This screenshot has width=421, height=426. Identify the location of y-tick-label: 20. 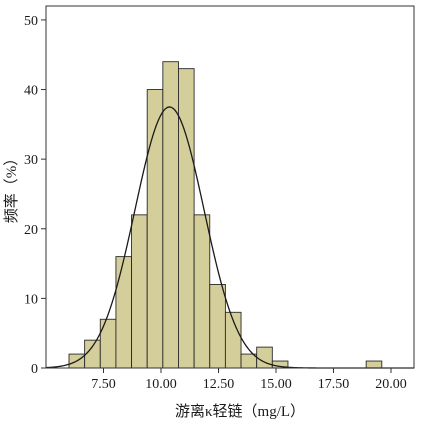
(31, 230).